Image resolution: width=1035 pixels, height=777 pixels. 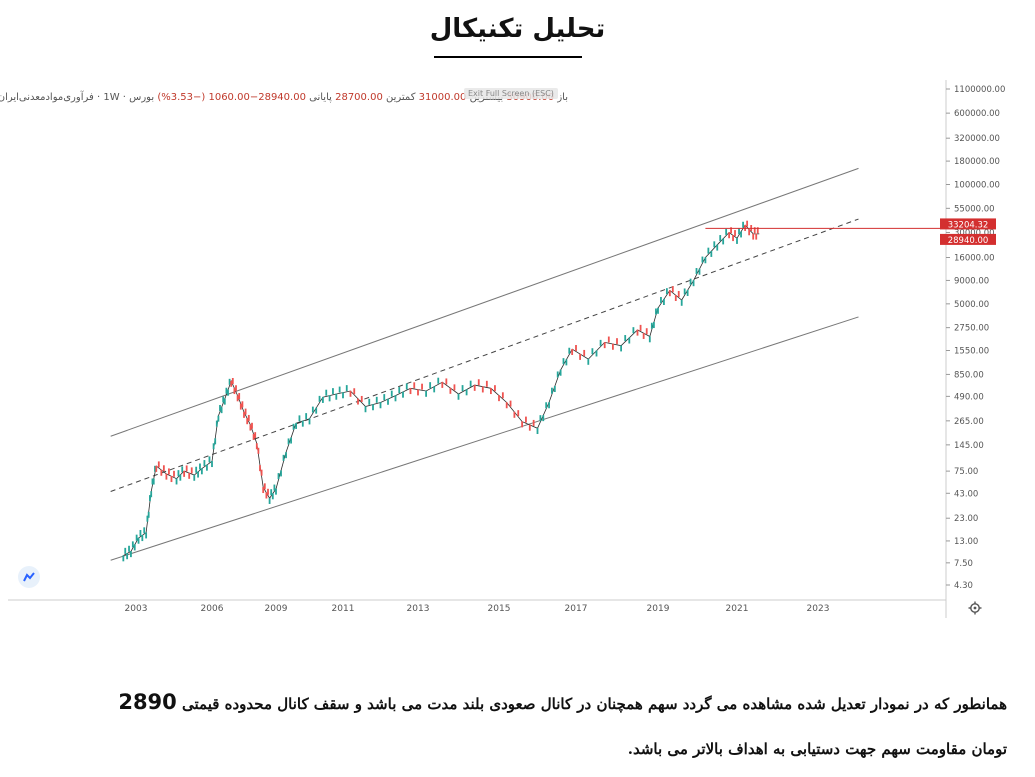 I want to click on y-tick-label: 4.30, so click(x=963, y=586).